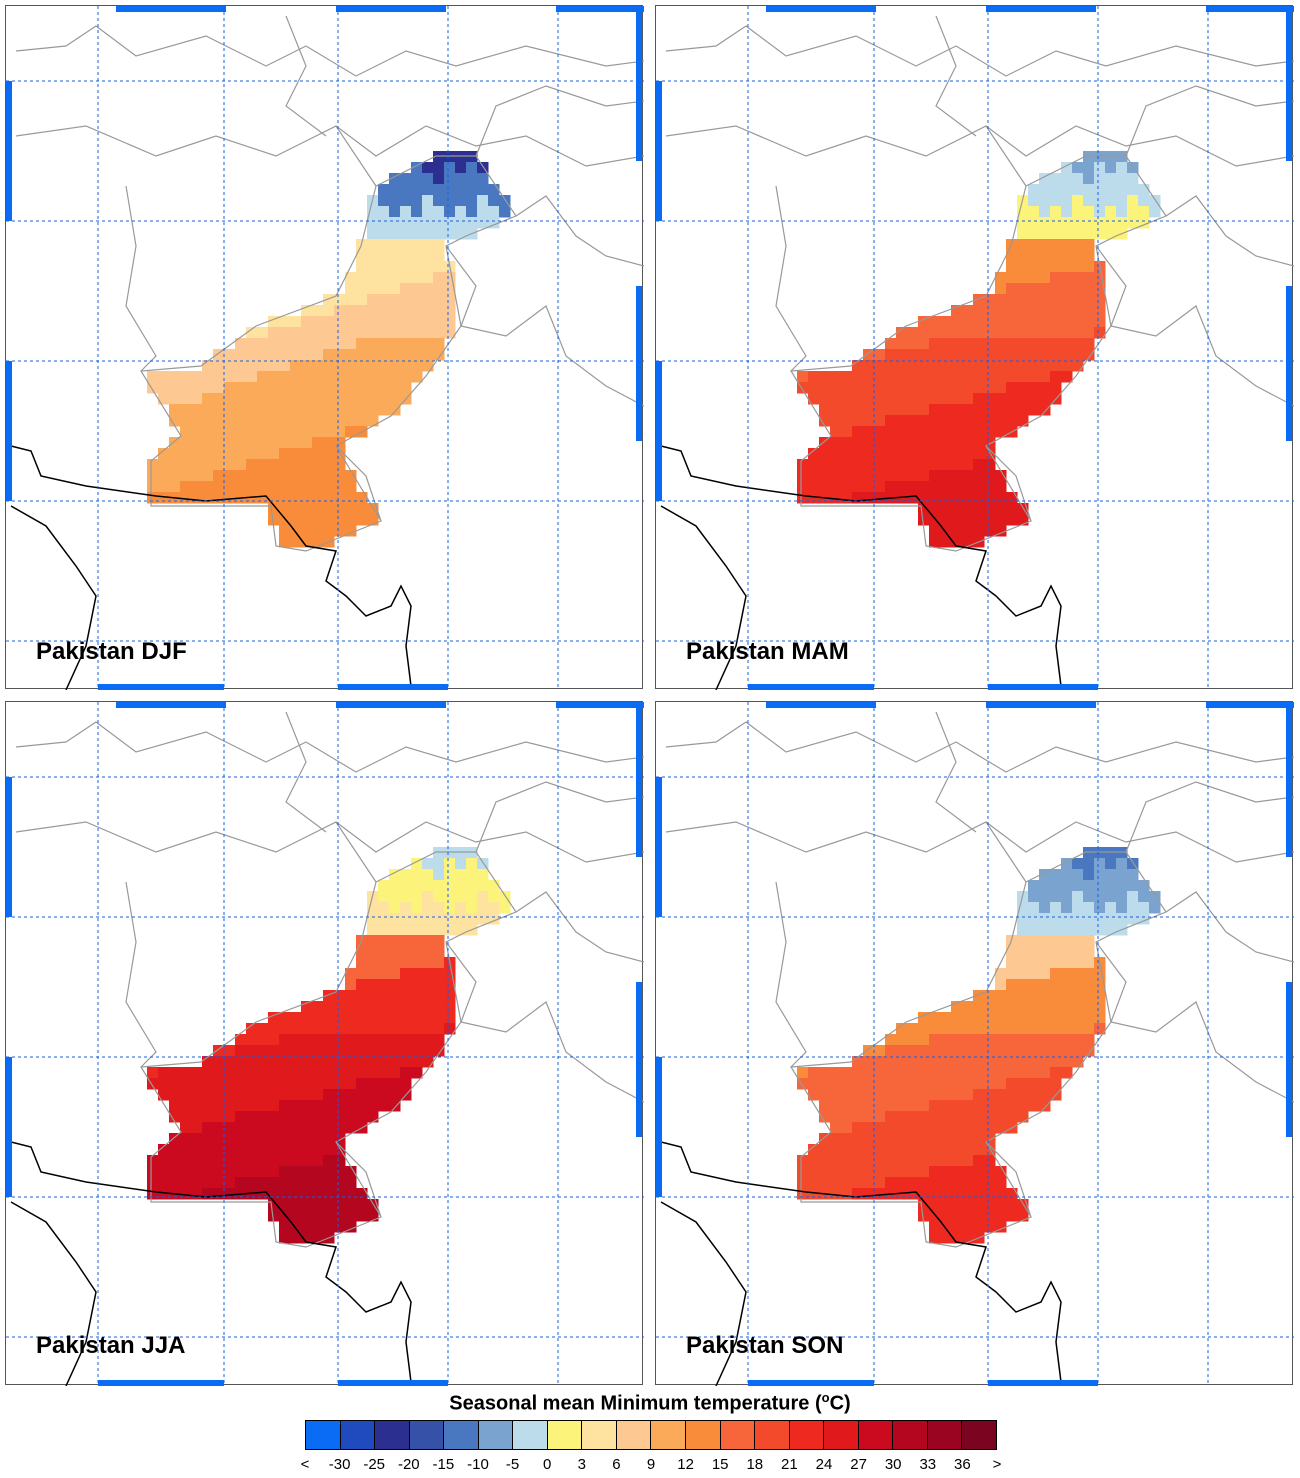  I want to click on colorbar-cell, so click(392, 1435).